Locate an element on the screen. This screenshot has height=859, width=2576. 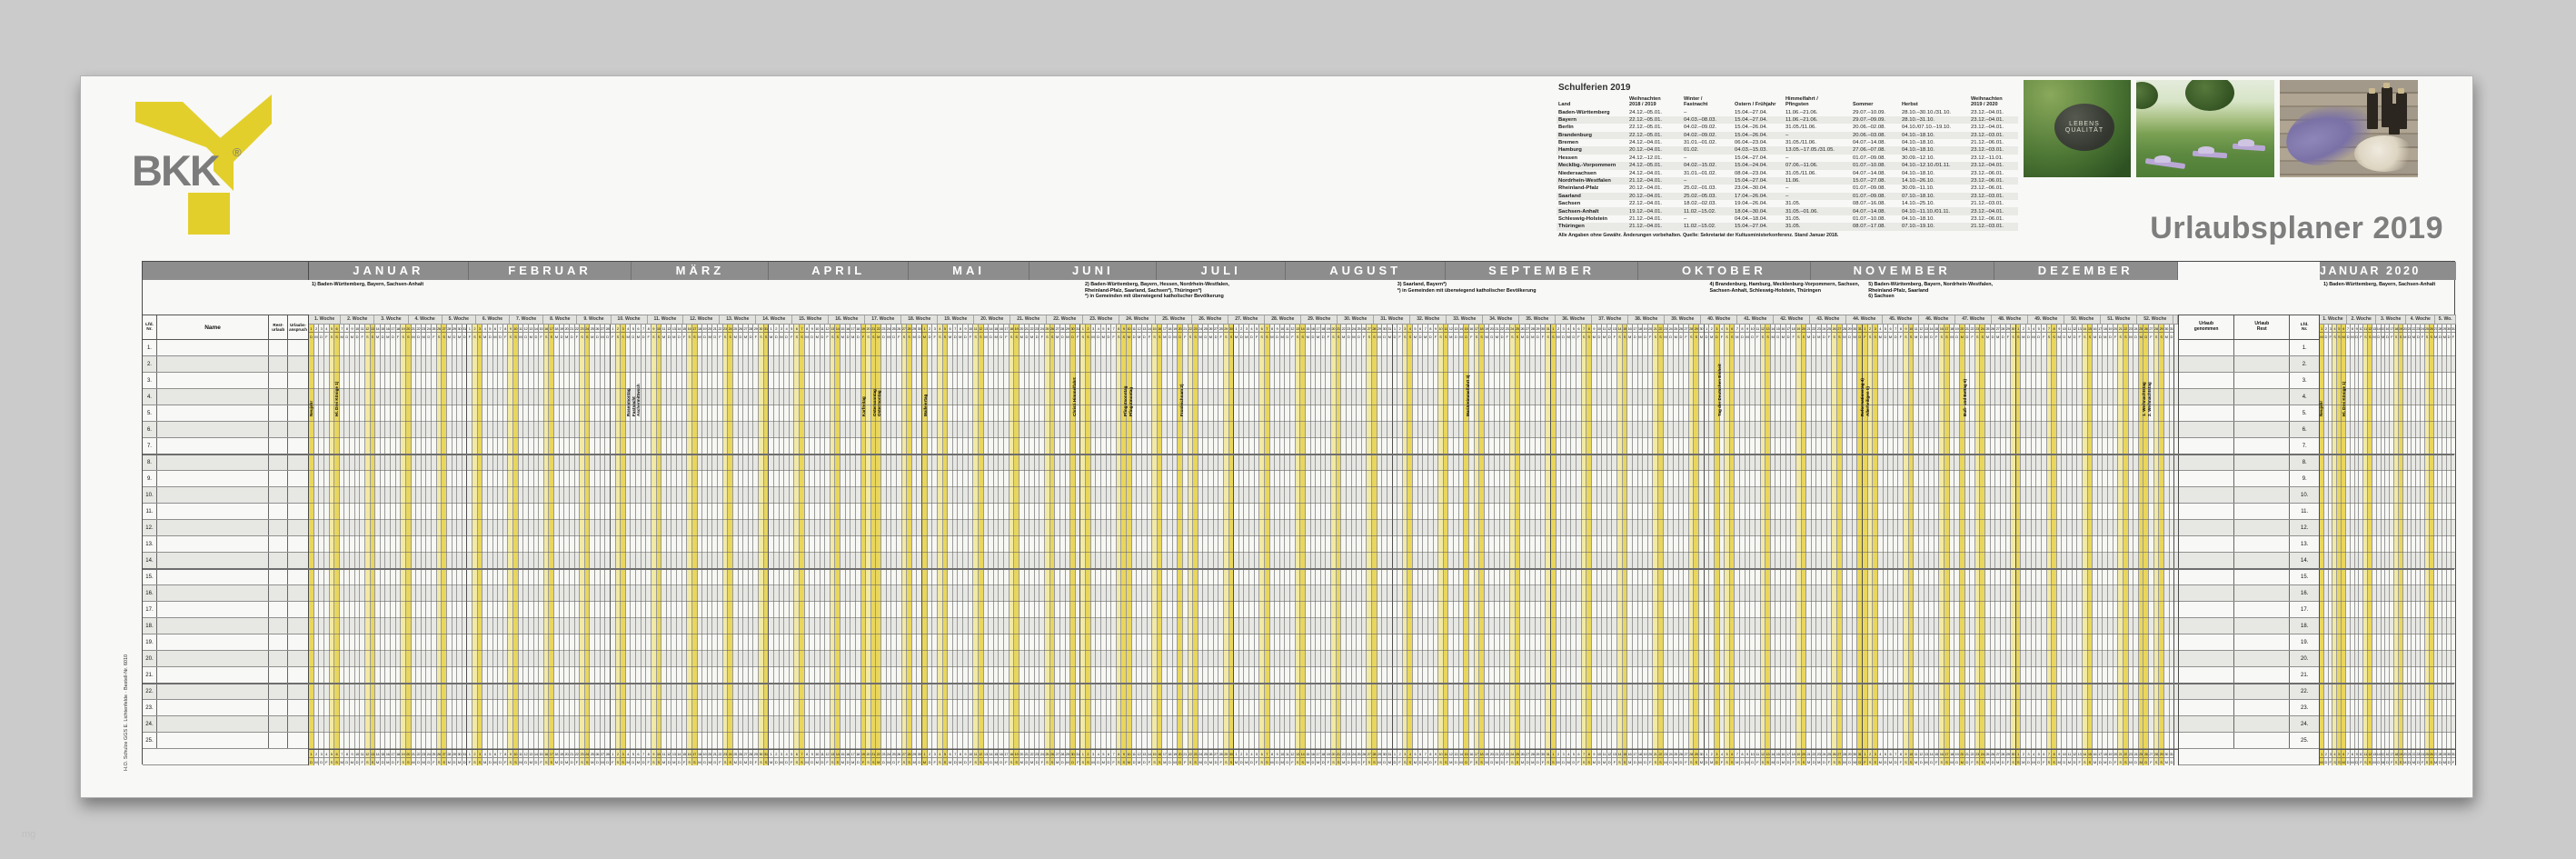
hdr-day-3-19: 19 D is located at coordinates (705, 332).